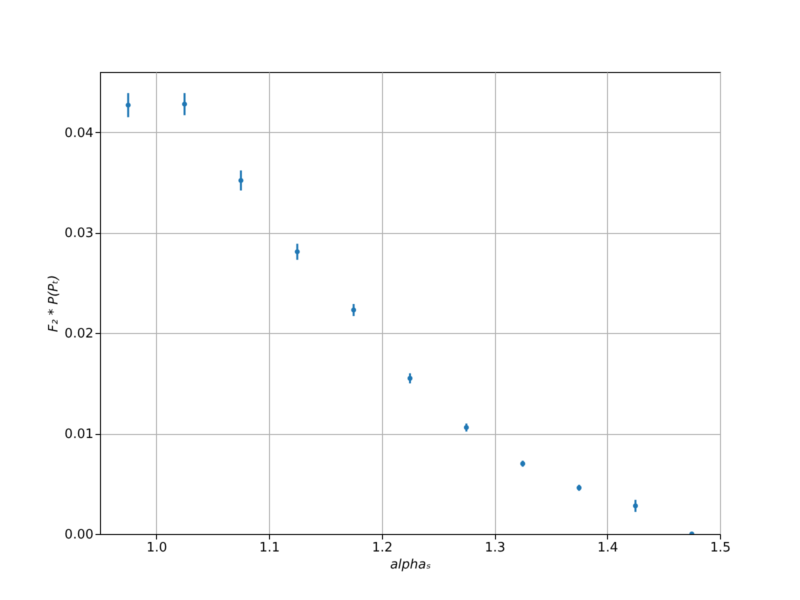  Describe the element at coordinates (54, 303) in the screenshot. I see `y-axis-title: F₂ * P(Pₜ)` at that location.